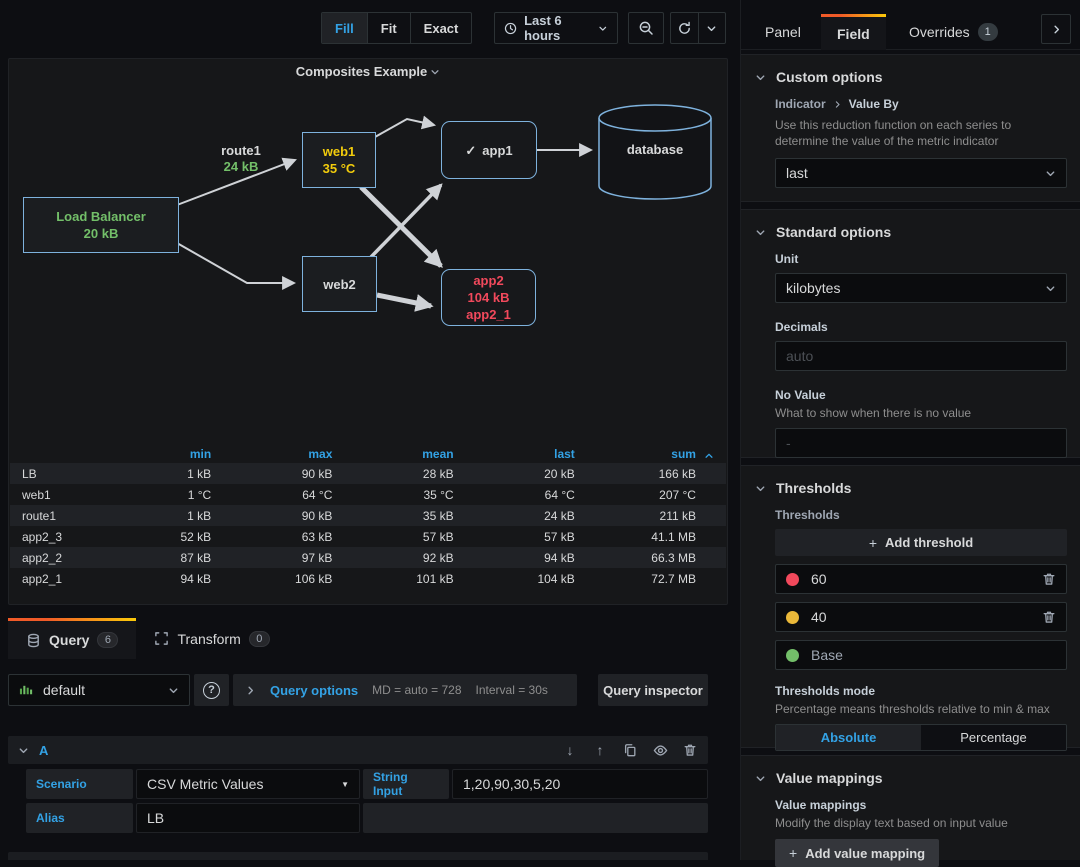 Image resolution: width=1080 pixels, height=867 pixels. Describe the element at coordinates (819, 579) in the screenshot. I see `threshold-value: 60` at that location.